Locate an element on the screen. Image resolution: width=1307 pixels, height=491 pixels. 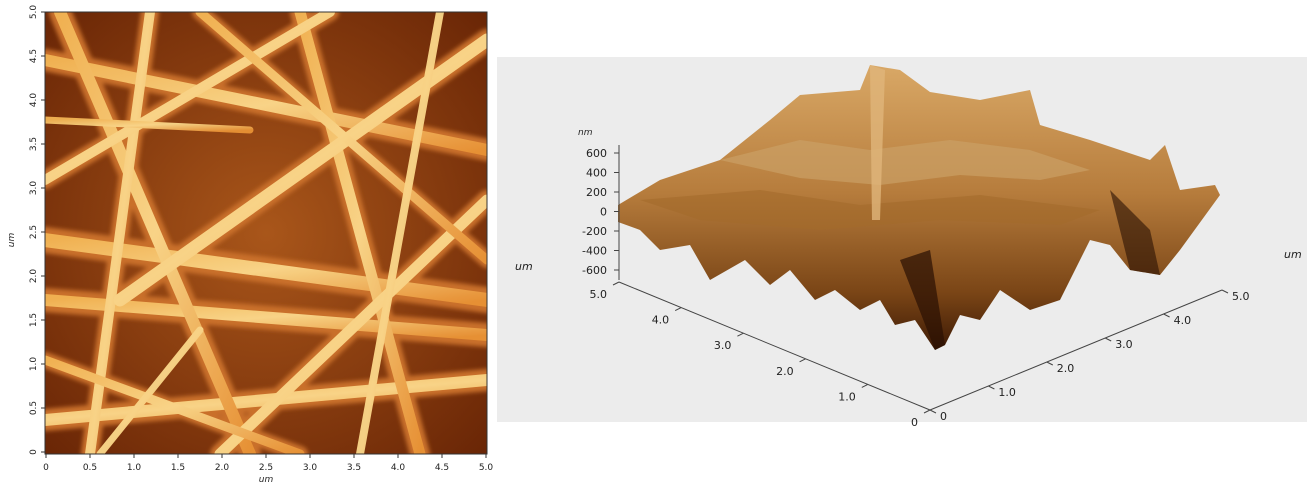
y-tick-label-3d: 2.0 is located at coordinates (785, 371).